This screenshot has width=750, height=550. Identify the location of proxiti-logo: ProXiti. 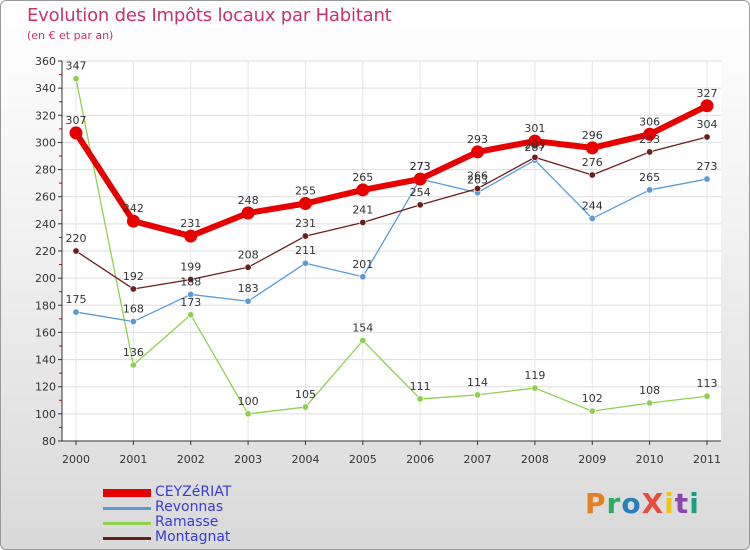
(642, 503).